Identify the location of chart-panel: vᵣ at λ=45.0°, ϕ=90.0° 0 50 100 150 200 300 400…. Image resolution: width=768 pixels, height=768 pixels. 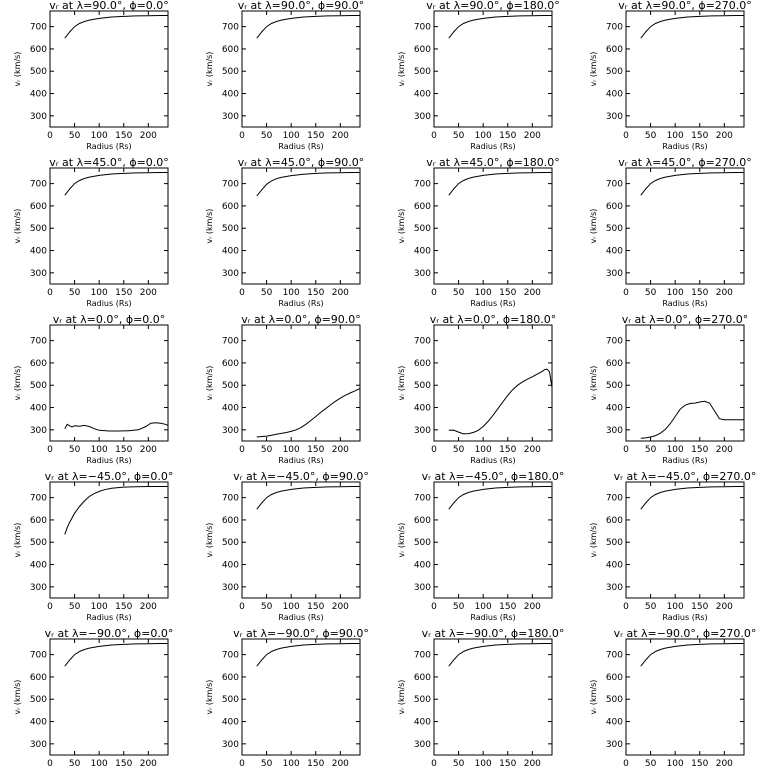
(284, 232).